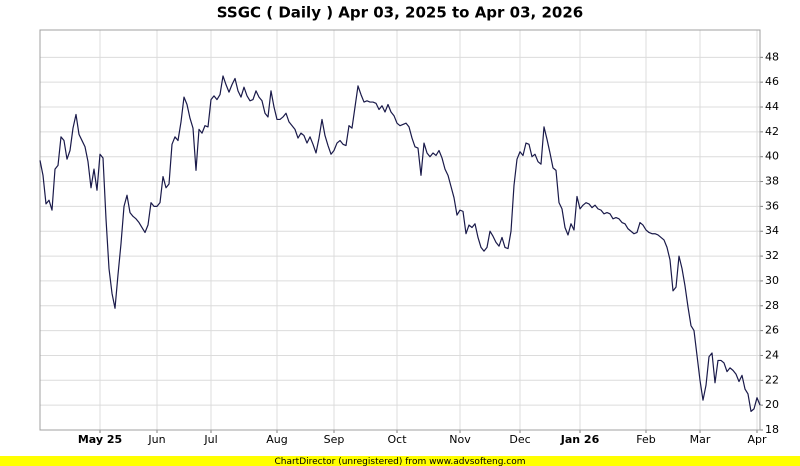 Image resolution: width=800 pixels, height=466 pixels. What do you see at coordinates (397, 439) in the screenshot?
I see `x-tick-label: Oct` at bounding box center [397, 439].